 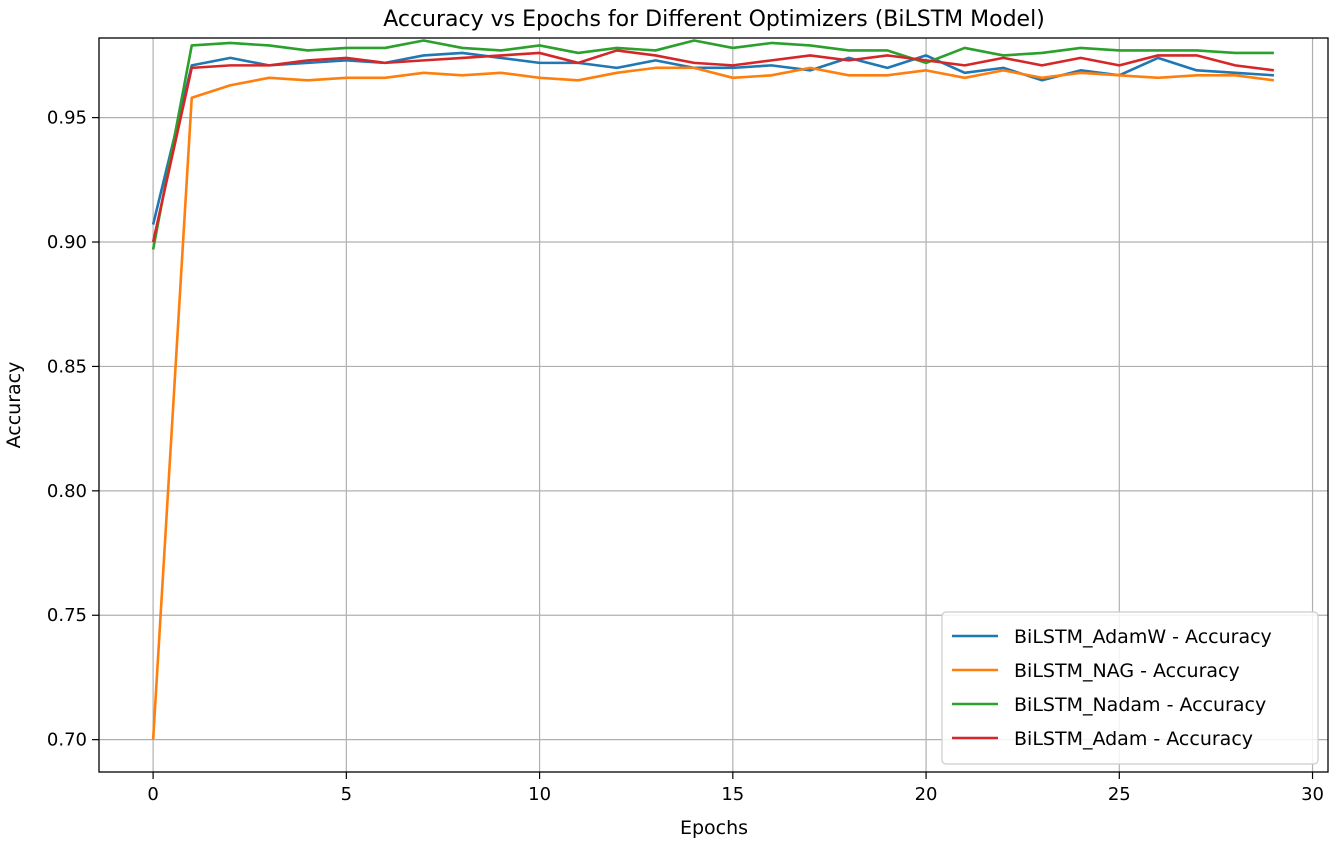 I want to click on y-tick-label: 0.90, so click(x=67, y=242).